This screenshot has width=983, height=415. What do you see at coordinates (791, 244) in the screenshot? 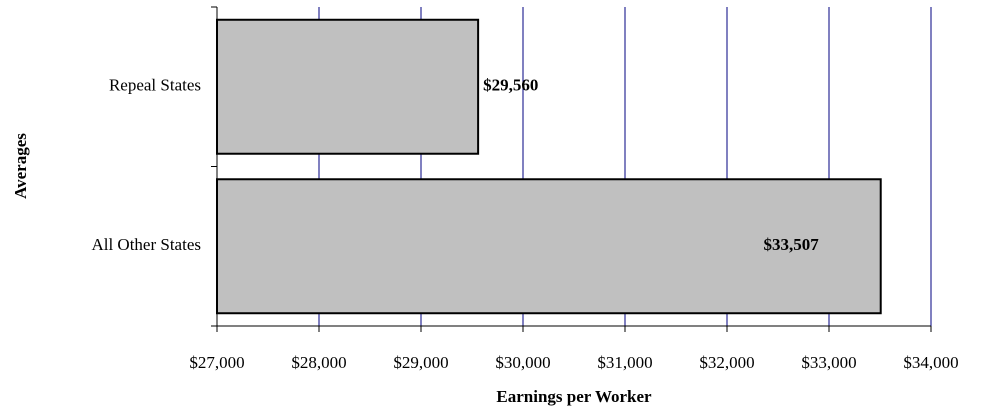
I see `value-label: $33,507` at bounding box center [791, 244].